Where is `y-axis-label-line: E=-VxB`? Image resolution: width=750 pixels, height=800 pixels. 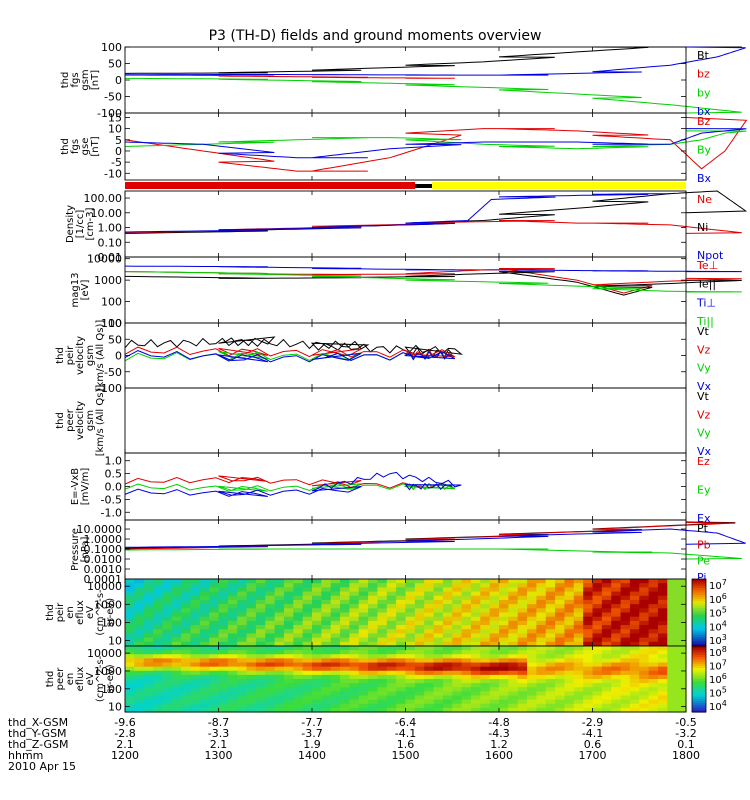
y-axis-label-line: E=-VxB is located at coordinates (75, 486).